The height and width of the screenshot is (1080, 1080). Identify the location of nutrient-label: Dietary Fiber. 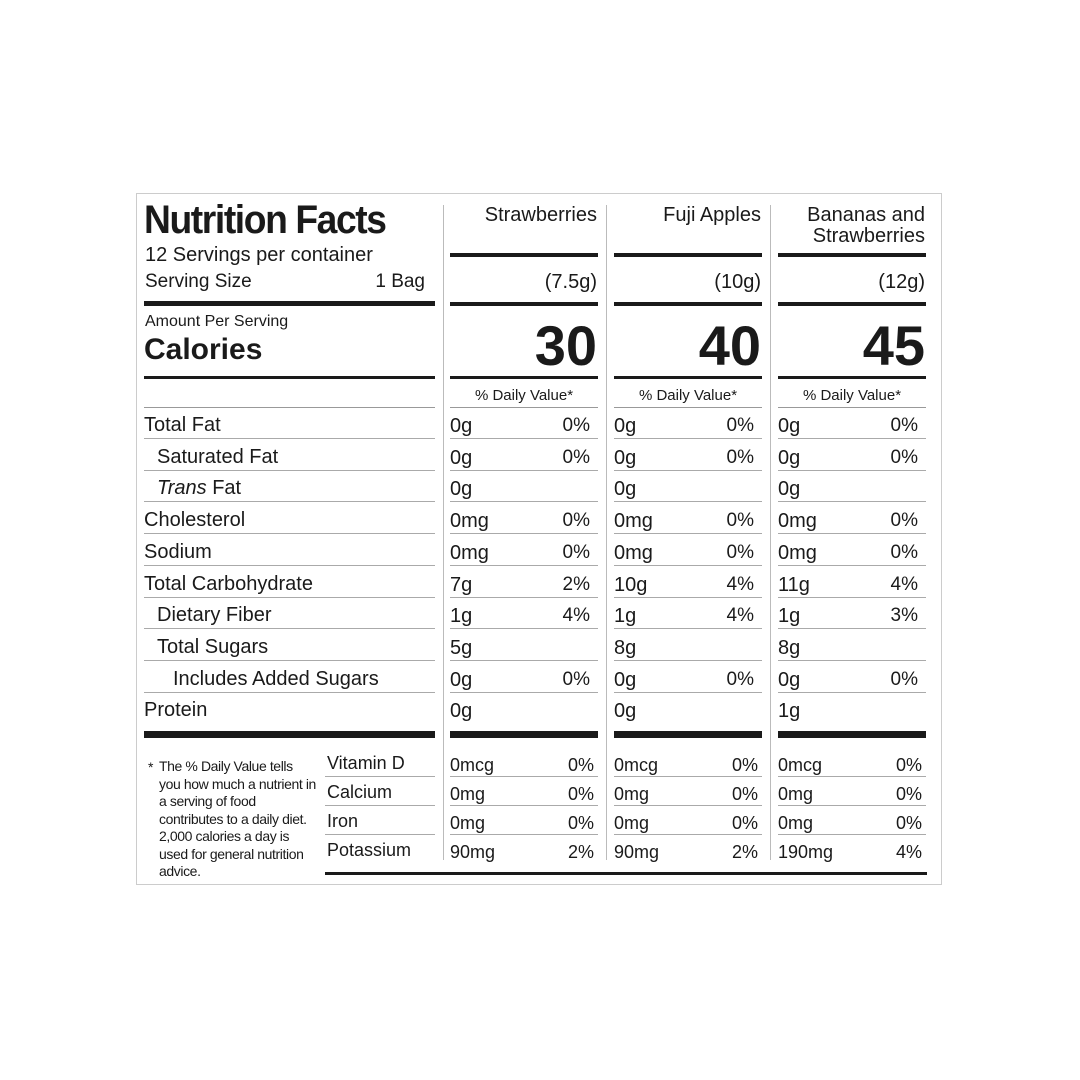
(214, 615).